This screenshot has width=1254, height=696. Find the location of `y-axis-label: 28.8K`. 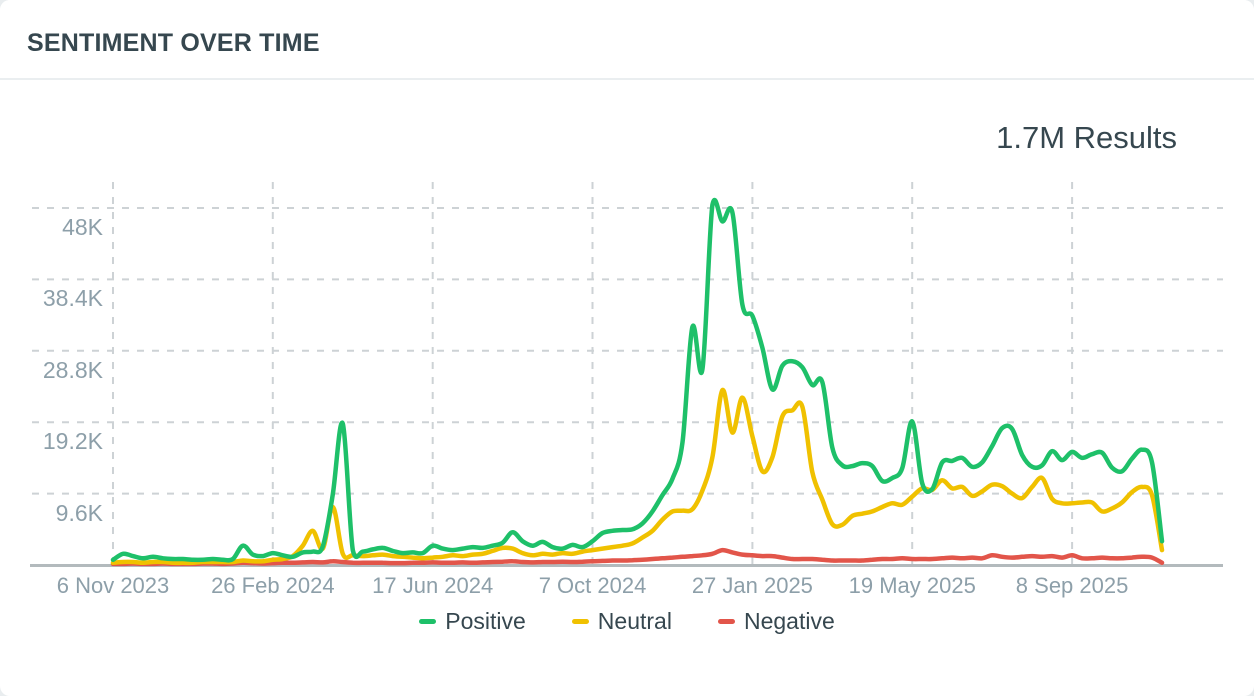

y-axis-label: 28.8K is located at coordinates (72, 369).